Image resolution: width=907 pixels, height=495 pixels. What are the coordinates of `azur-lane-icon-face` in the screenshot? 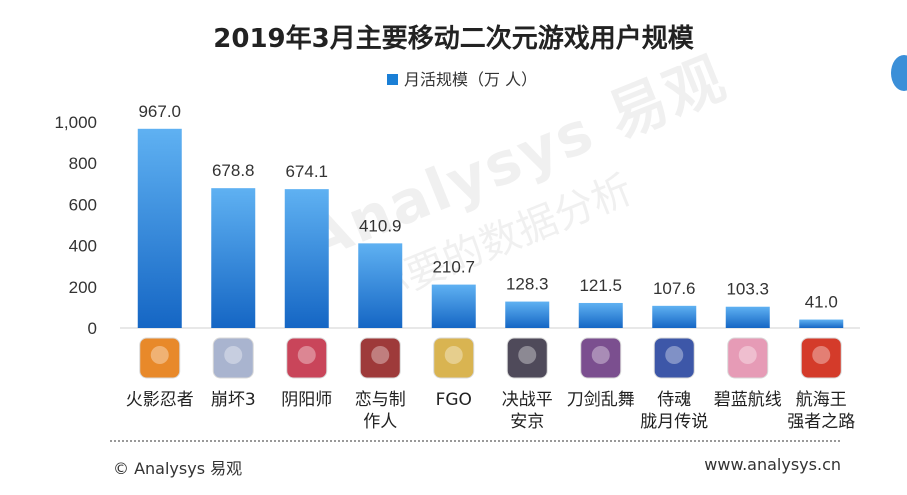 It's located at (747, 355).